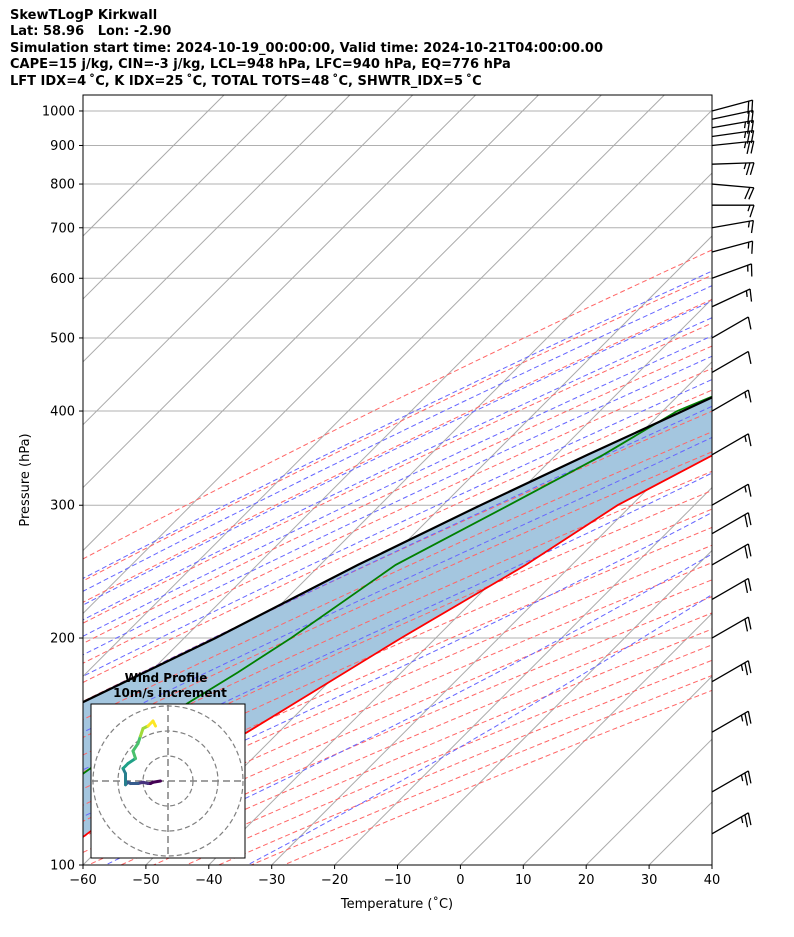 The image size is (794, 937). What do you see at coordinates (62, 639) in the screenshot?
I see `y-tick-label: 200` at bounding box center [62, 639].